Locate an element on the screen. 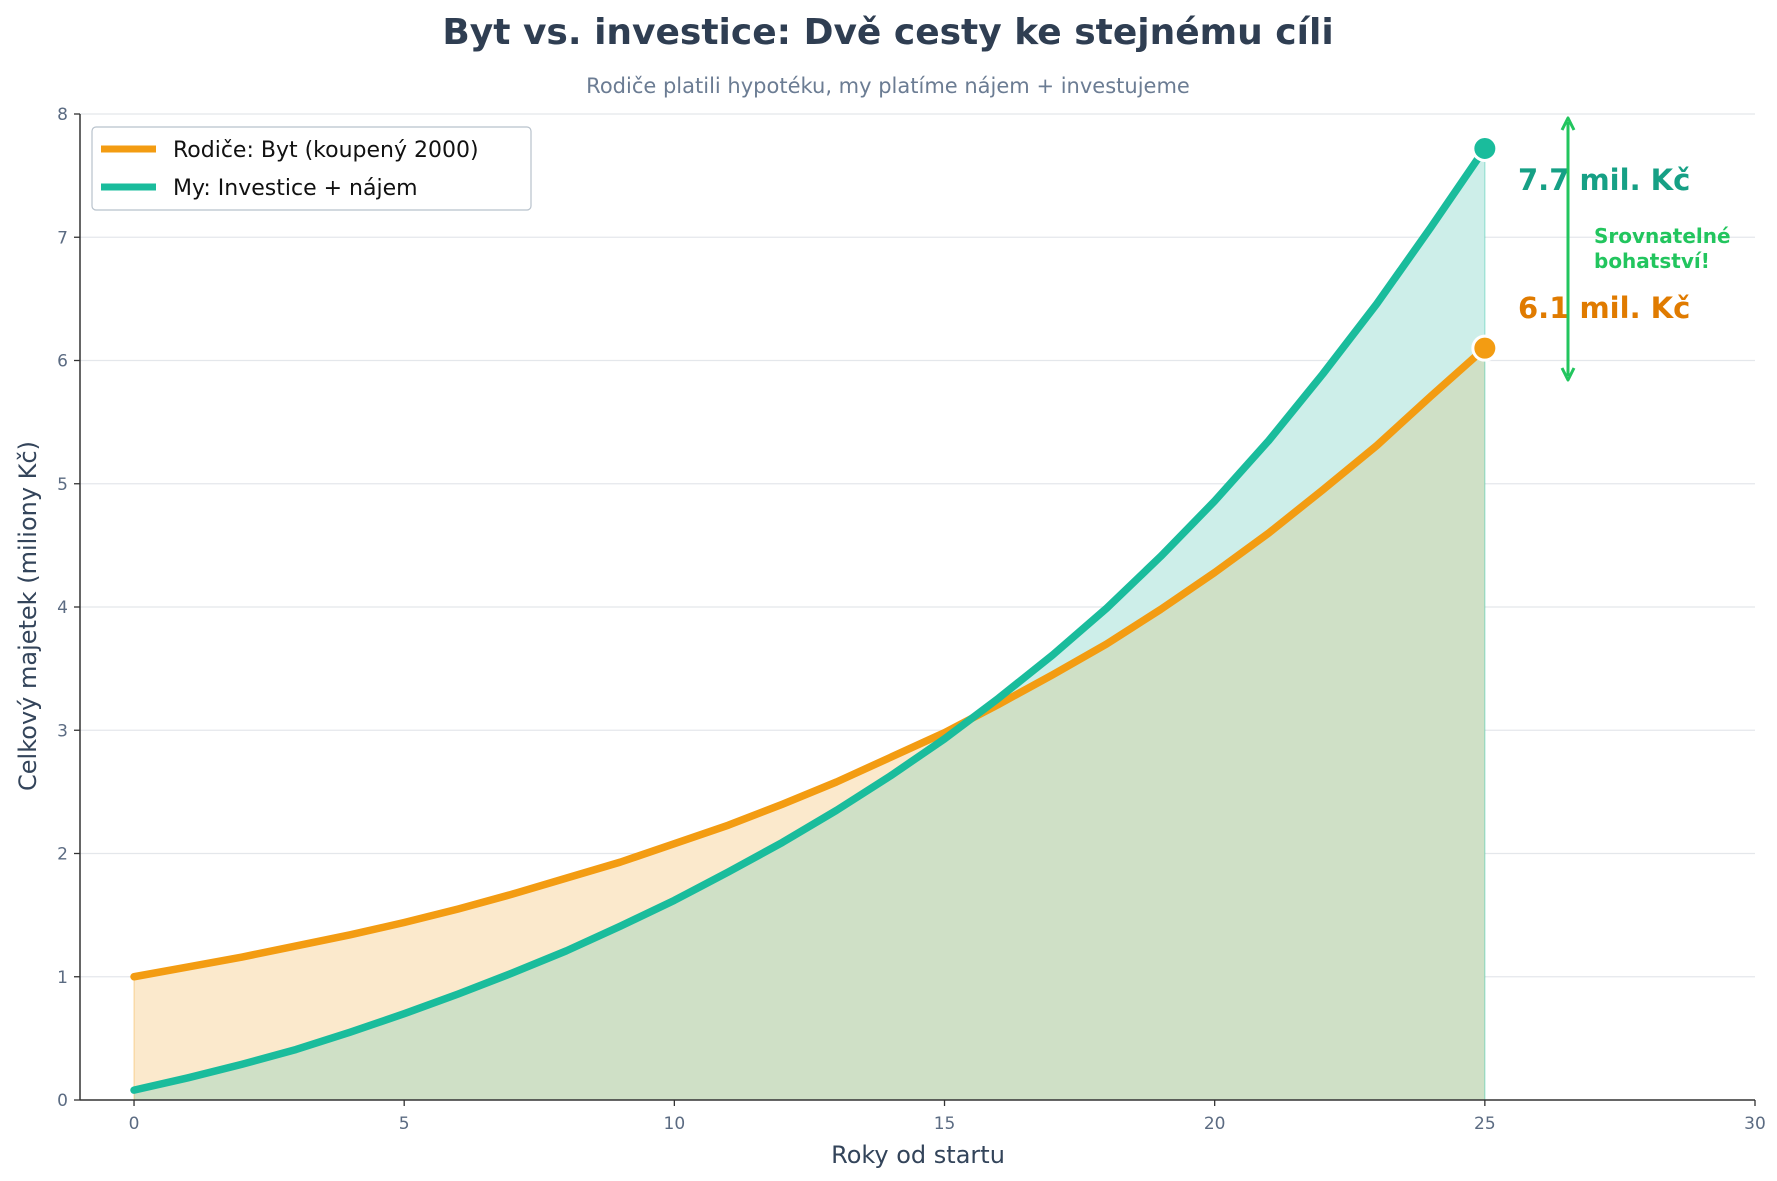 Image resolution: width=1777 pixels, height=1181 pixels. comparison-arrow-head-bottom is located at coordinates (1568, 374).